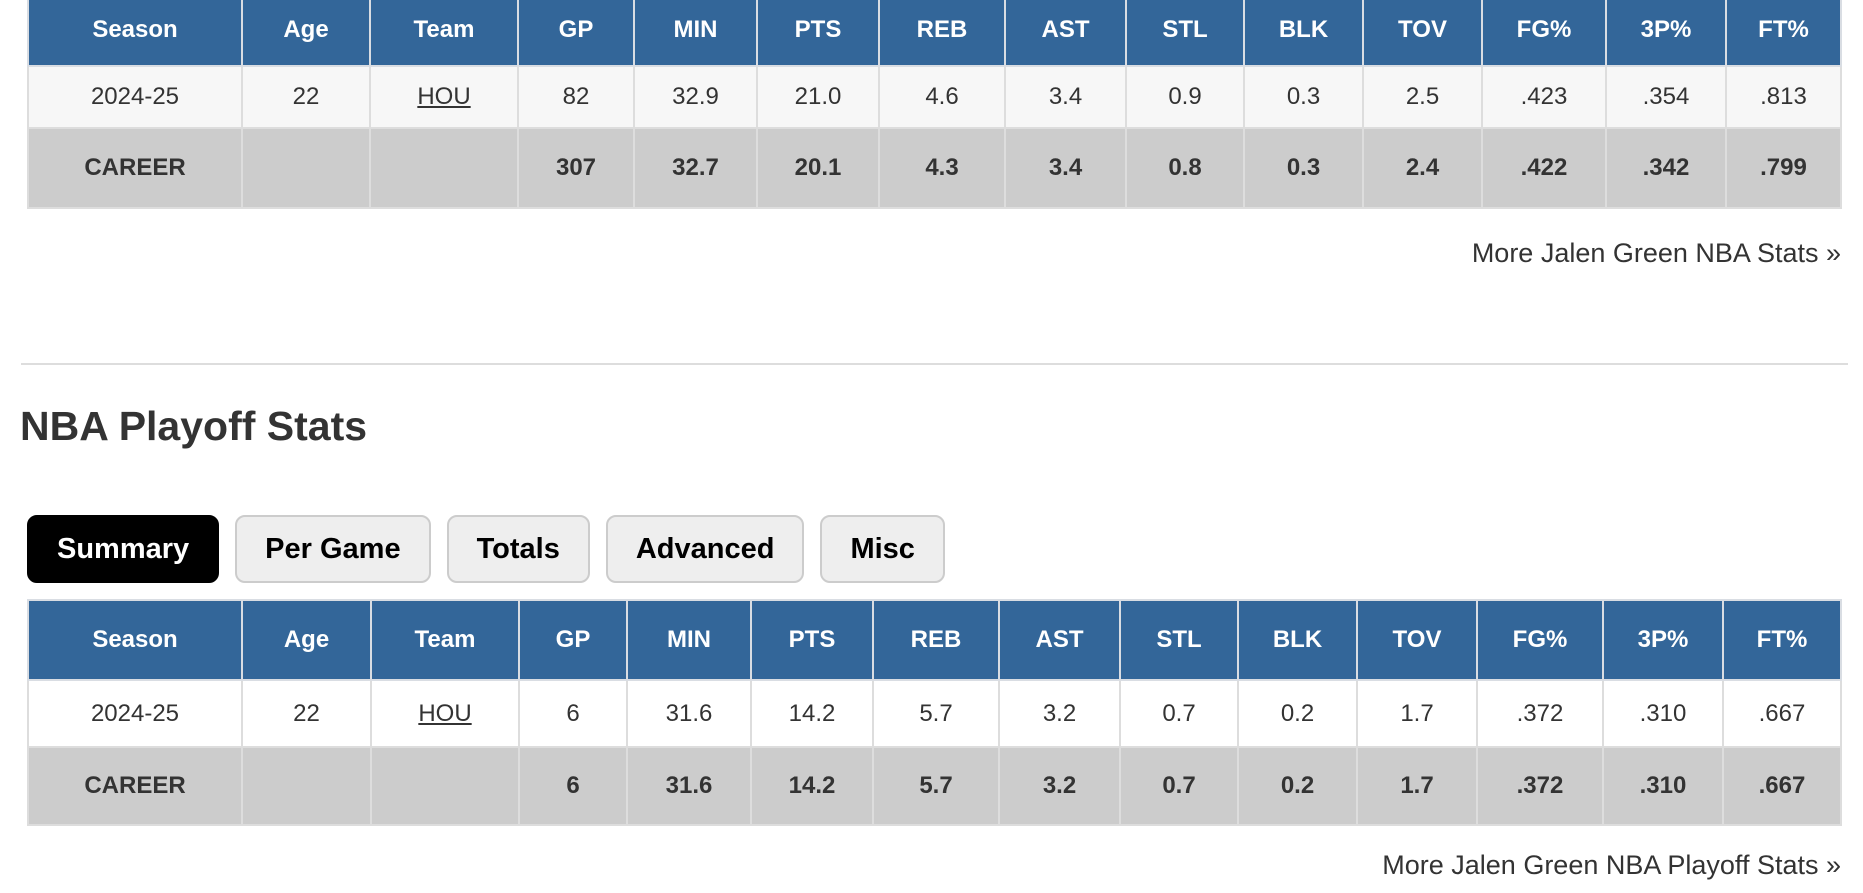 Image resolution: width=1863 pixels, height=893 pixels. What do you see at coordinates (695, 97) in the screenshot?
I see `cell-min: 32.9` at bounding box center [695, 97].